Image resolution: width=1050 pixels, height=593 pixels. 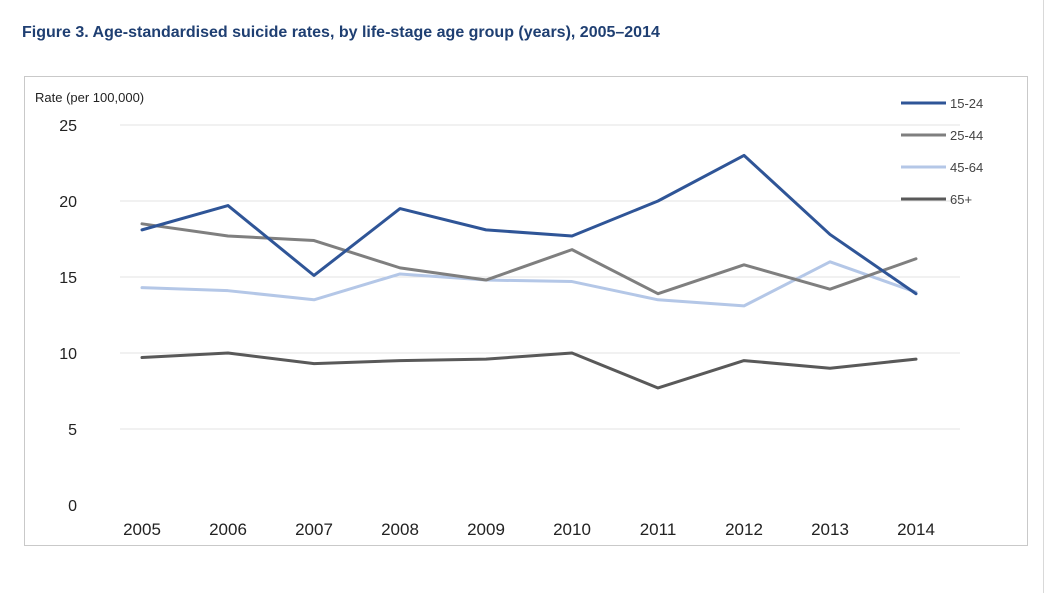 I want to click on y-tick-label: 15, so click(x=68, y=278).